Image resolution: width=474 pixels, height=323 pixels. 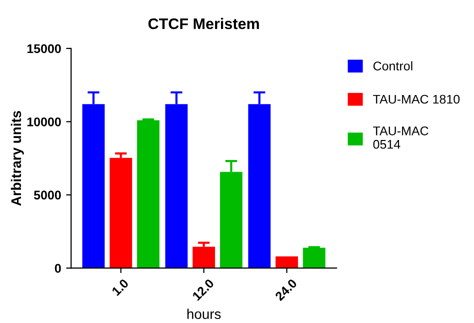 What do you see at coordinates (120, 287) in the screenshot?
I see `x-tick-label: 1.0` at bounding box center [120, 287].